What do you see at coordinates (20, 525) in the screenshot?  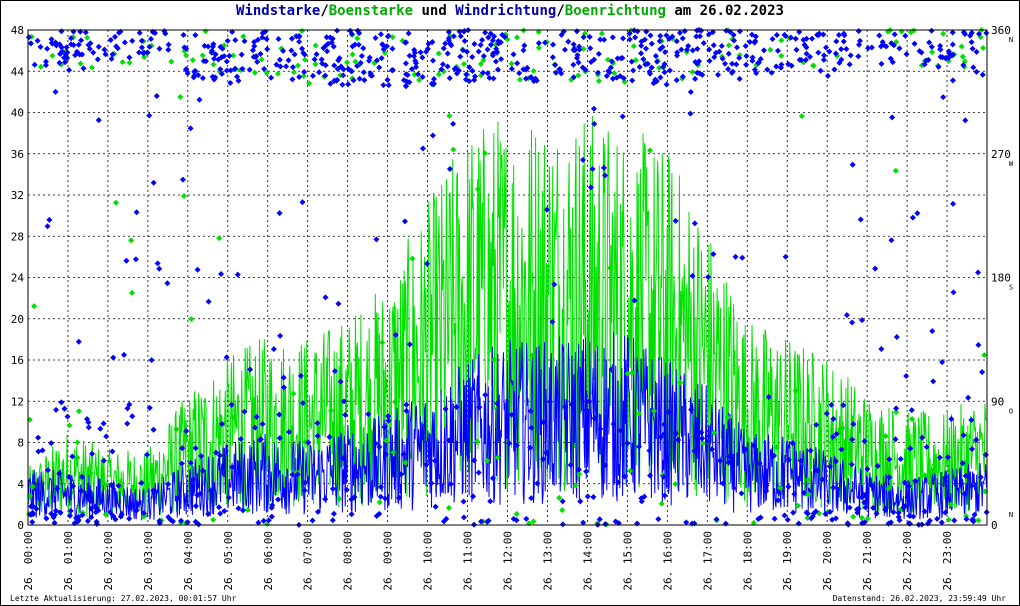 I see `y-tick-label-left: 0` at bounding box center [20, 525].